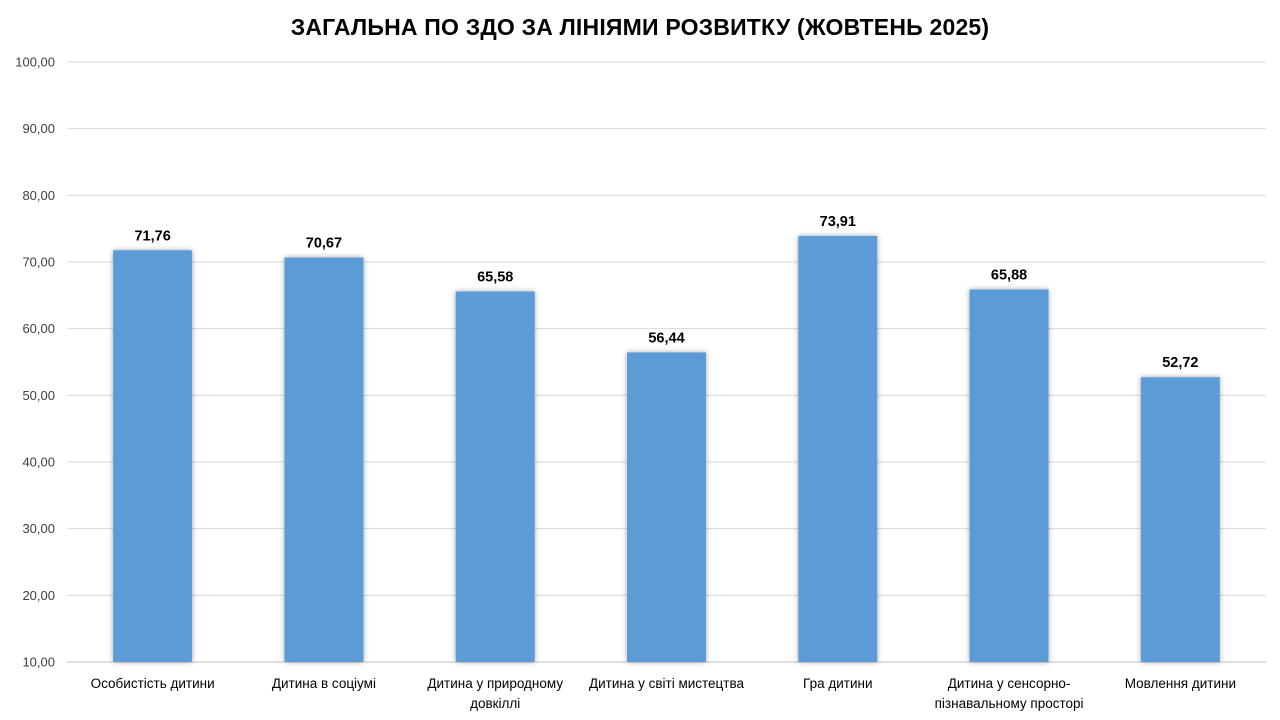 Image resolution: width=1280 pixels, height=720 pixels. What do you see at coordinates (1180, 683) in the screenshot?
I see `category-label: Мовлення дитини` at bounding box center [1180, 683].